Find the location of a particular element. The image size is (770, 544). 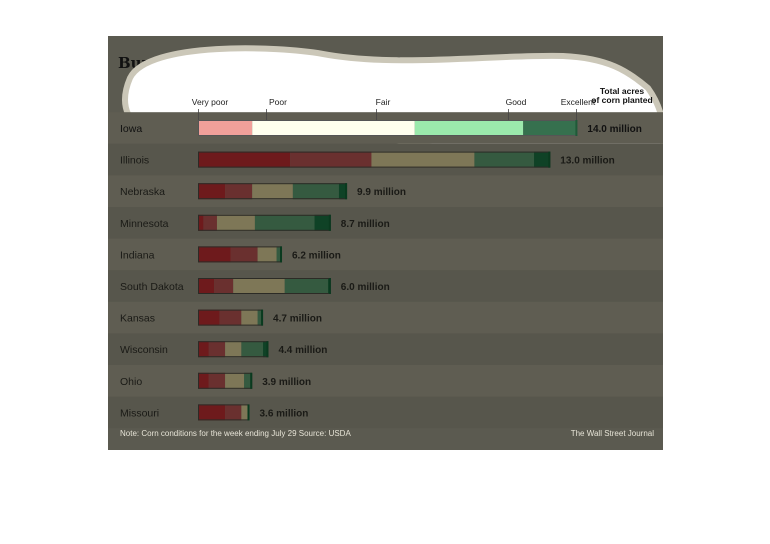

legend-label: Good is located at coordinates (516, 102).